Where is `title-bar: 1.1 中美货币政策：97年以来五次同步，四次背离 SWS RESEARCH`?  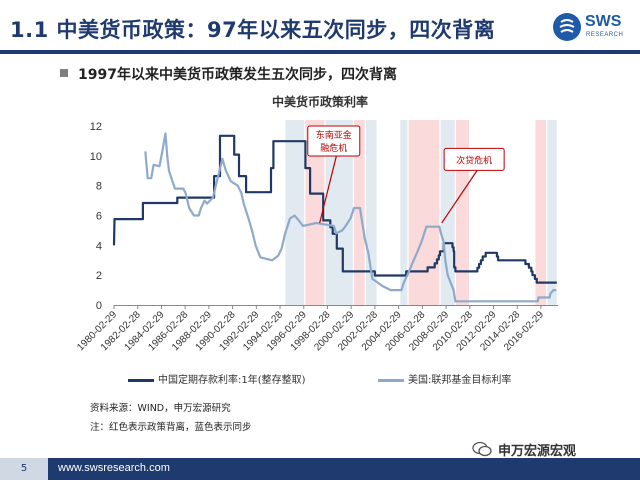 title-bar: 1.1 中美货币政策：97年以来五次同步，四次背离 SWS RESEARCH is located at coordinates (320, 31).